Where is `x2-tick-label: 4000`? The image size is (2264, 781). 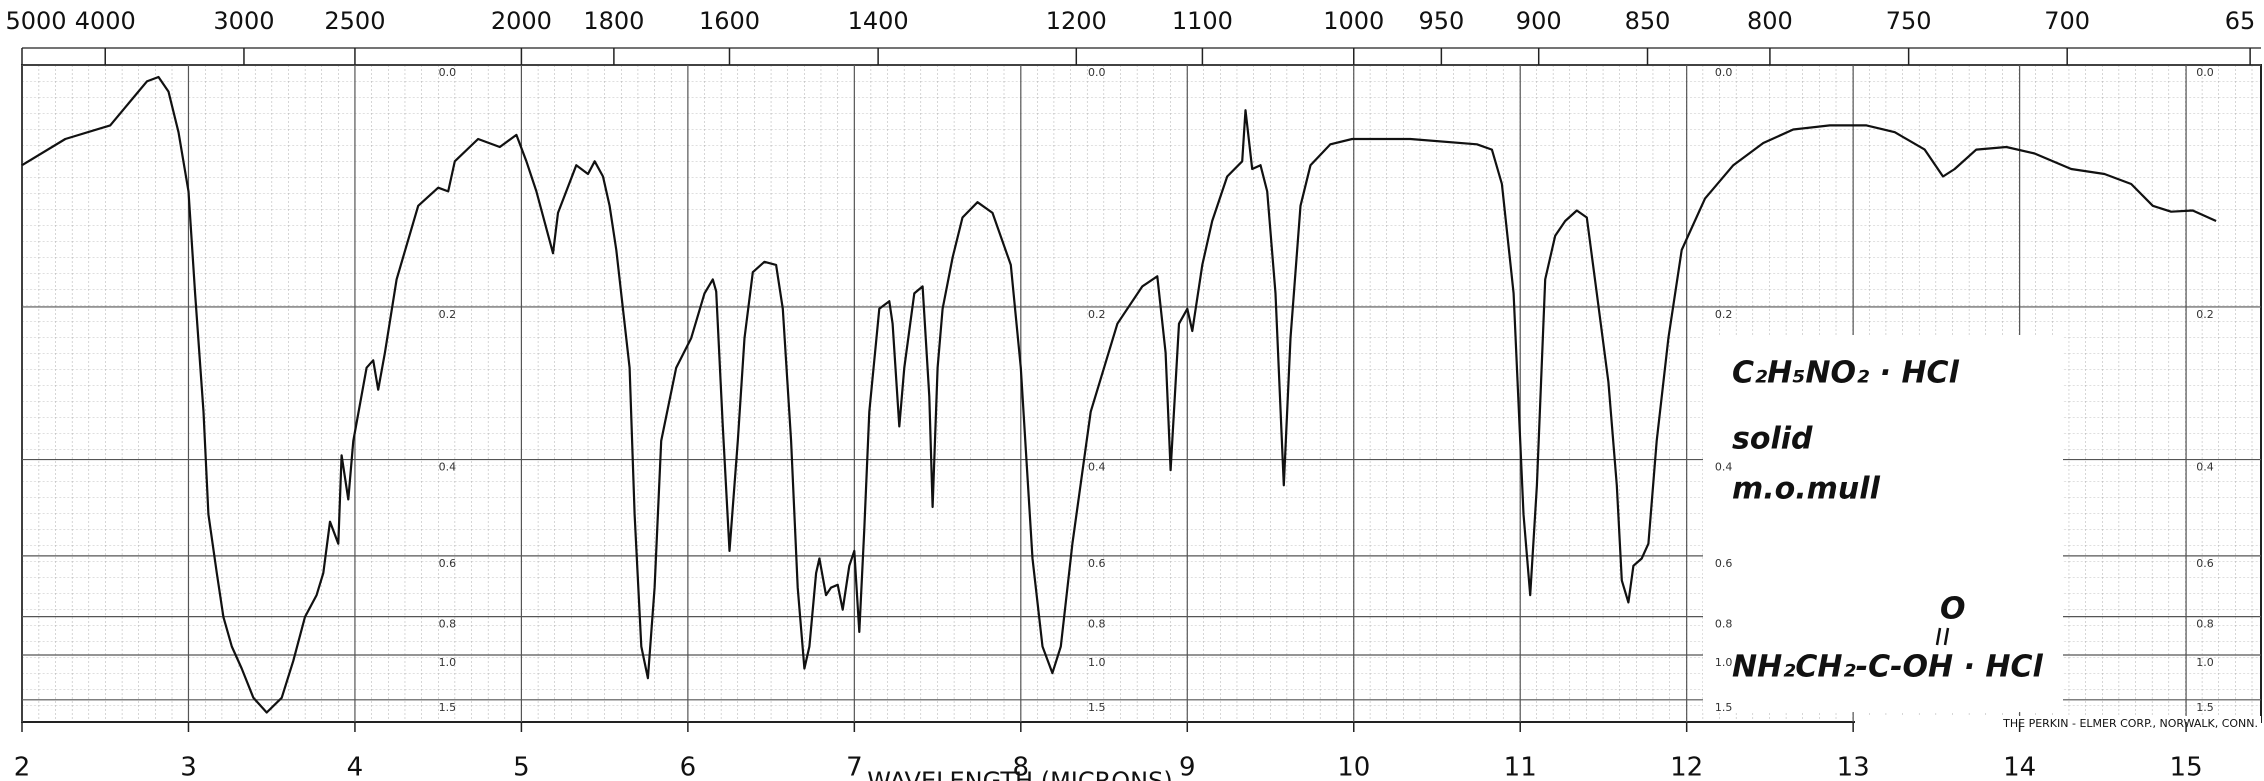 x2-tick-label: 4000 is located at coordinates (105, 21).